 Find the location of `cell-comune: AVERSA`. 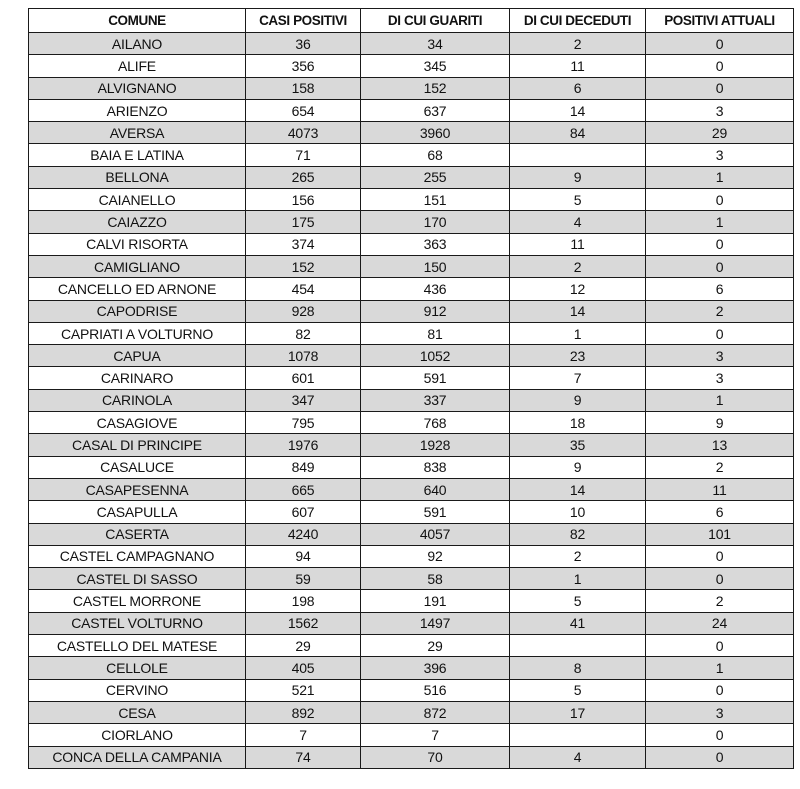

cell-comune: AVERSA is located at coordinates (137, 133).